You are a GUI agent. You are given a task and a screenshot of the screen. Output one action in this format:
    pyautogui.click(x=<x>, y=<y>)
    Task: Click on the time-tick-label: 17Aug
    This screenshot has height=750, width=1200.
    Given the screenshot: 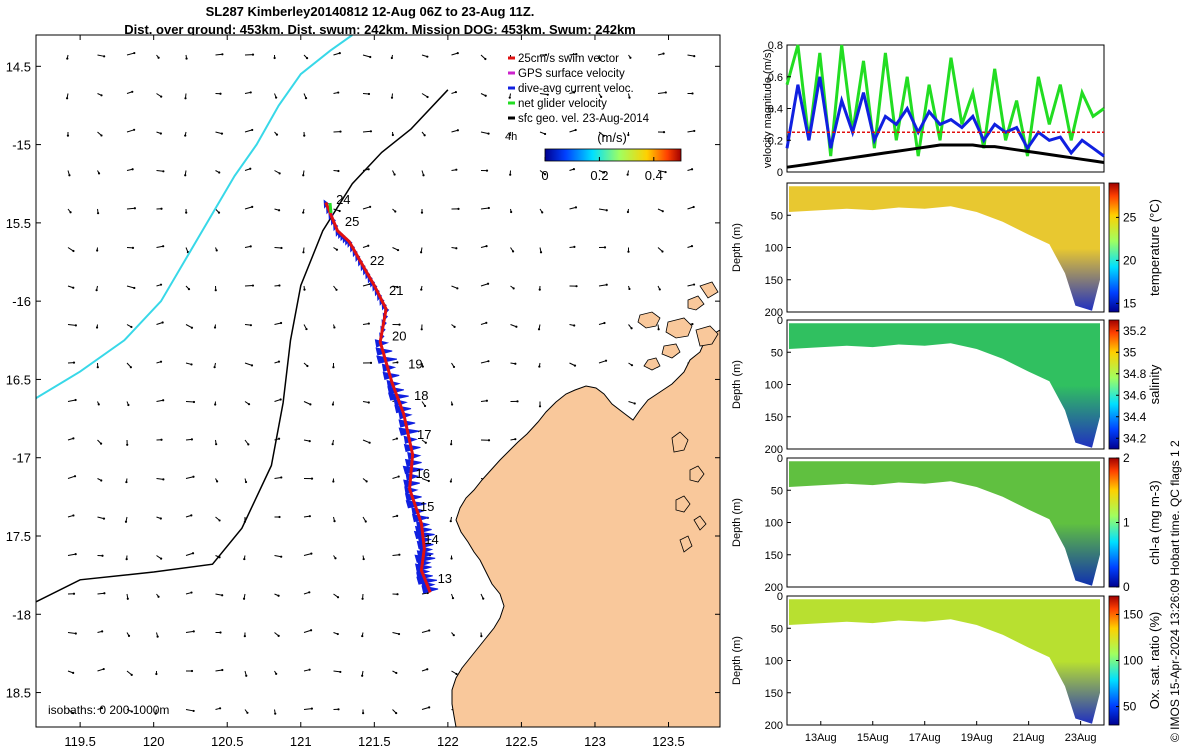 What is the action you would take?
    pyautogui.click(x=925, y=738)
    